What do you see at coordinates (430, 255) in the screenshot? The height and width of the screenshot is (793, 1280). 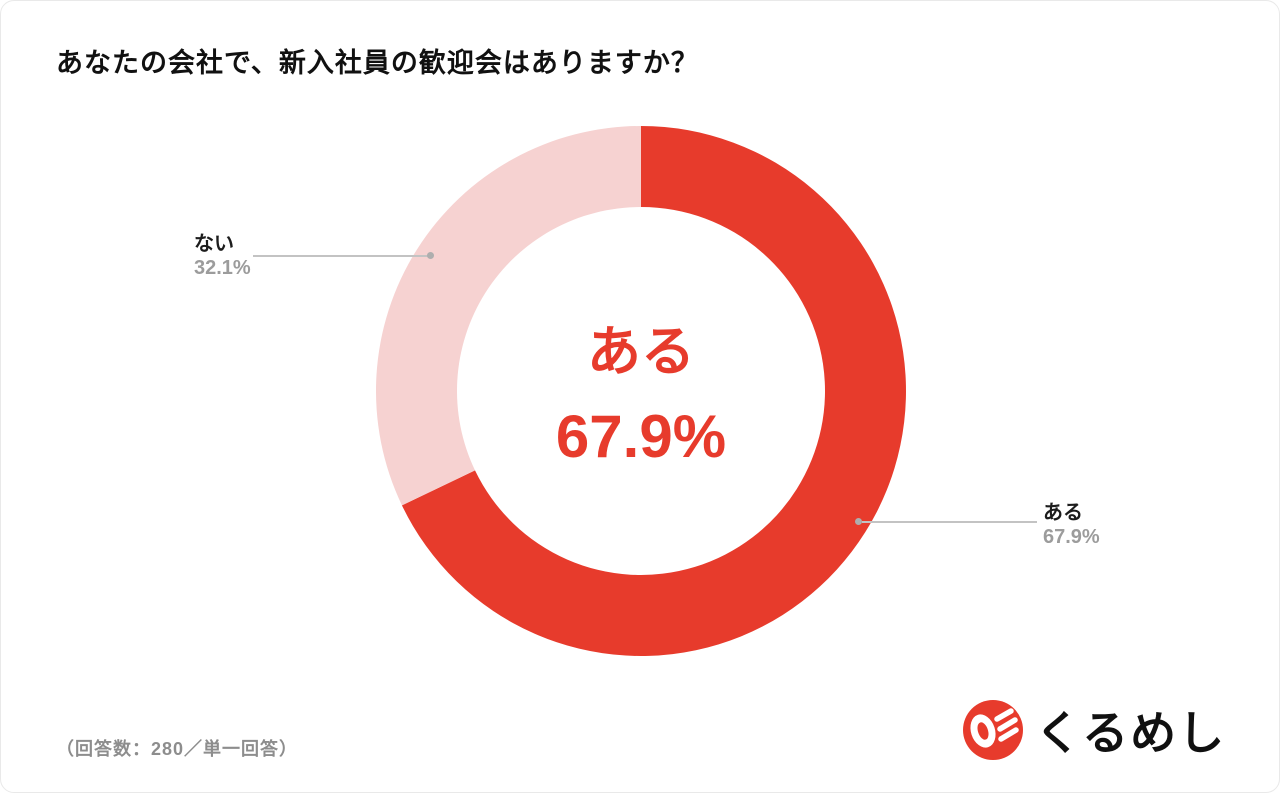 I see `leader-dot-left` at bounding box center [430, 255].